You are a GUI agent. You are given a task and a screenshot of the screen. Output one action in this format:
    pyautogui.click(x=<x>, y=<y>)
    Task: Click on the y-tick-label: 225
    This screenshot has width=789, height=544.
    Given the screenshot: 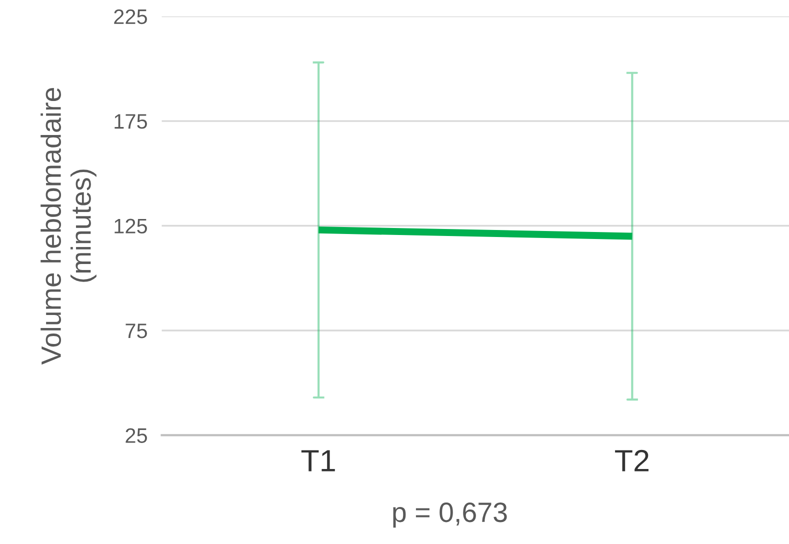 What is the action you would take?
    pyautogui.click(x=130, y=16)
    